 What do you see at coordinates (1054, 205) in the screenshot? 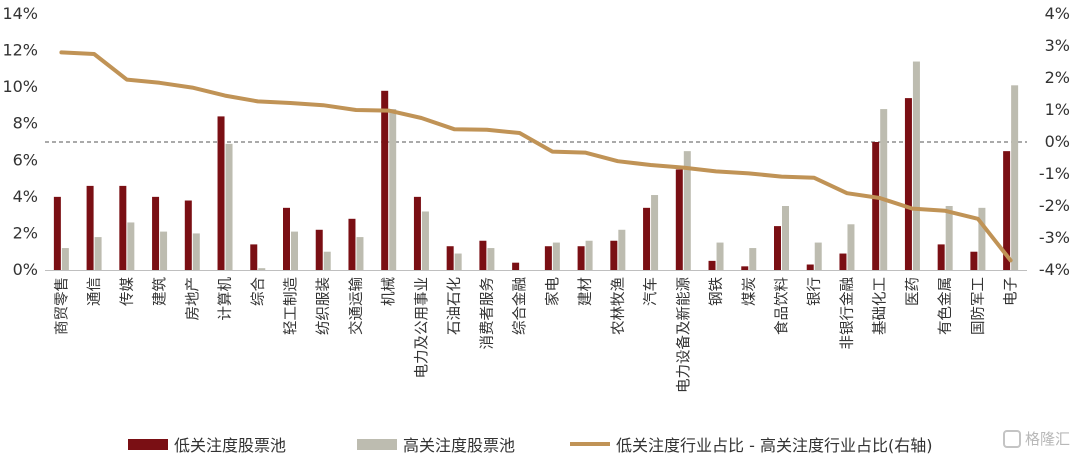
I see `right-tick-label: -2%` at bounding box center [1054, 205].